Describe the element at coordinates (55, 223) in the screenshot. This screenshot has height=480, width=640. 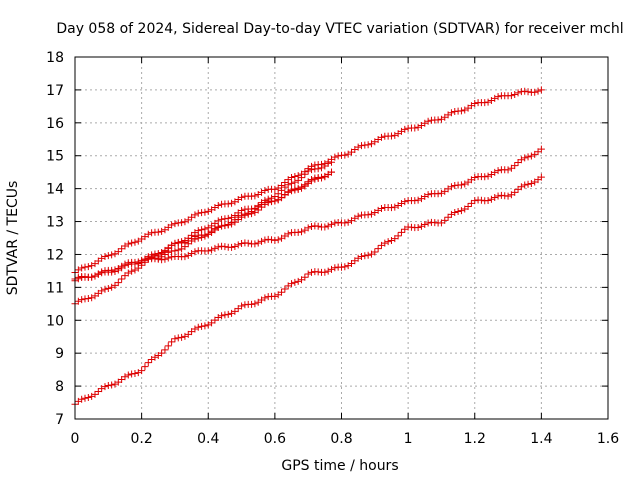
I see `y-tick-label: 13` at that location.